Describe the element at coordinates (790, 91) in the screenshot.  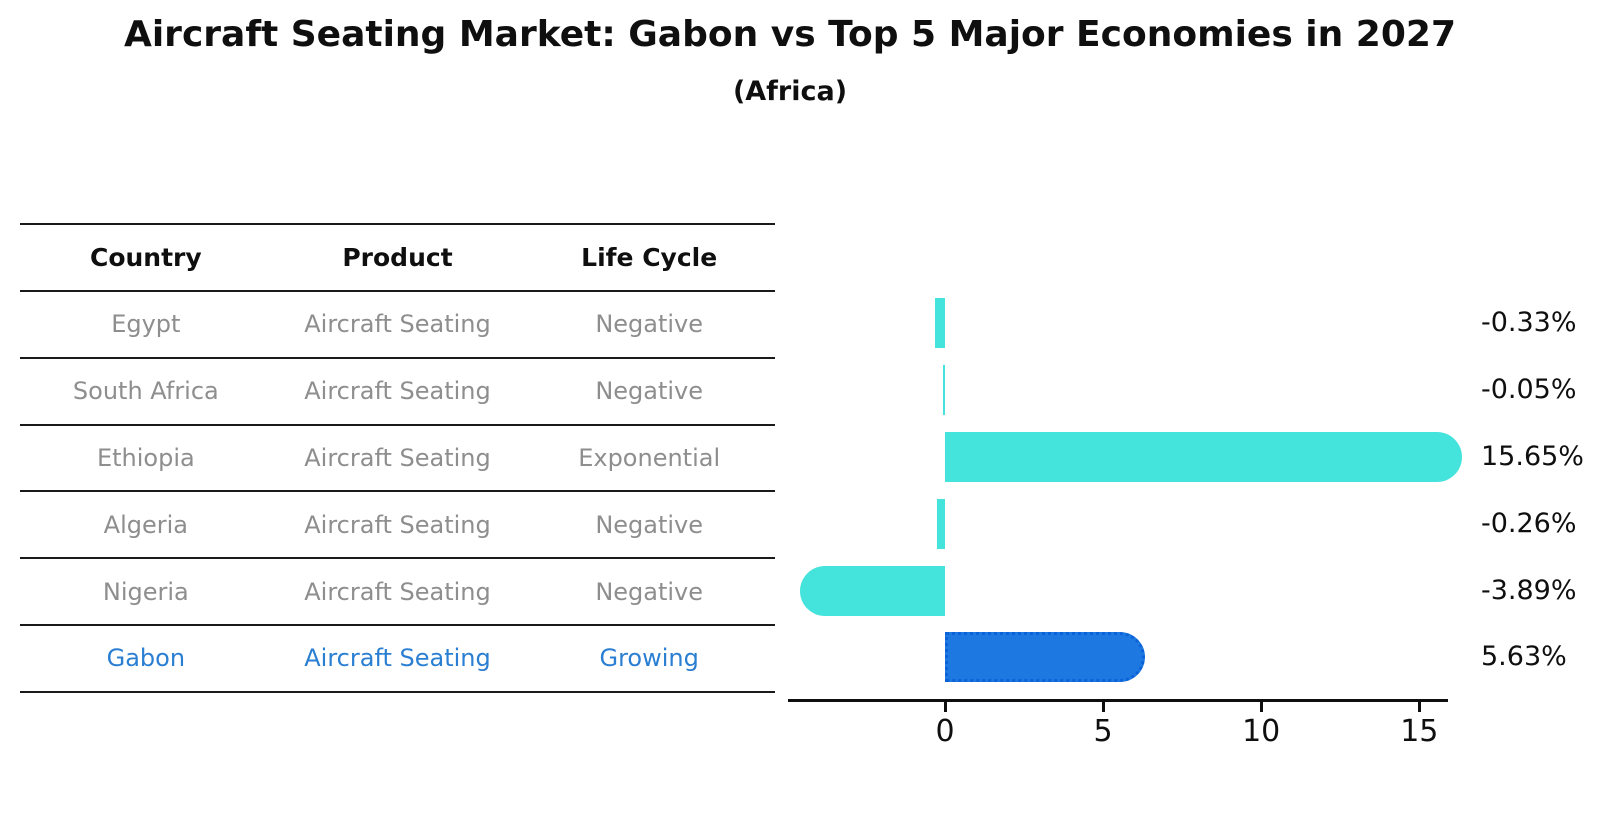
I see `page-subtitle: (Africa)` at that location.